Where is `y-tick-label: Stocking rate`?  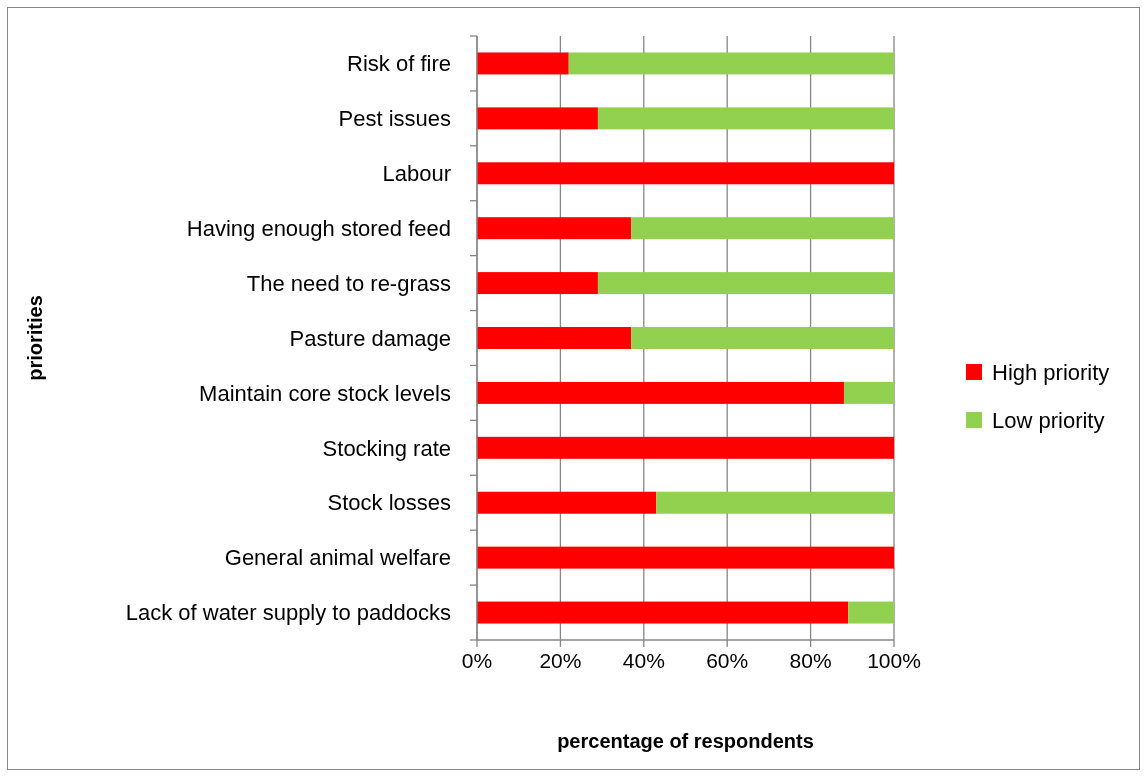 y-tick-label: Stocking rate is located at coordinates (386, 448).